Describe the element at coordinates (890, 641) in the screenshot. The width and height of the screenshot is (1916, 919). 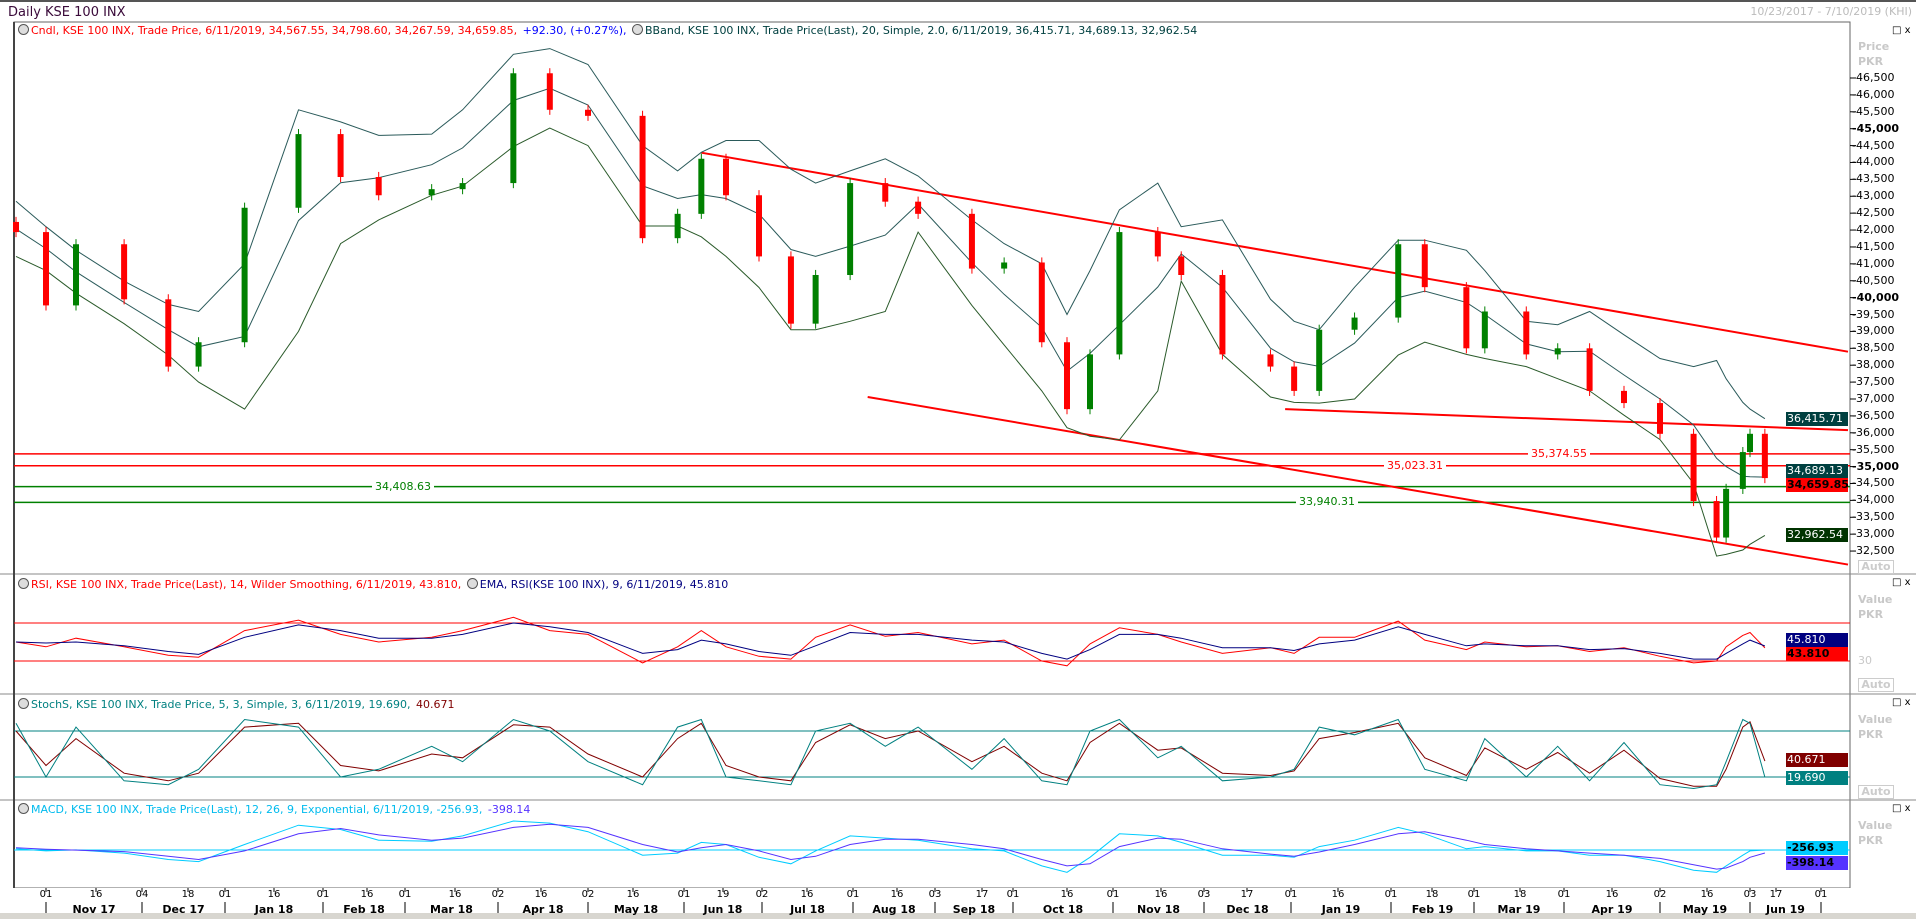
I see `rsi-ema-line` at that location.